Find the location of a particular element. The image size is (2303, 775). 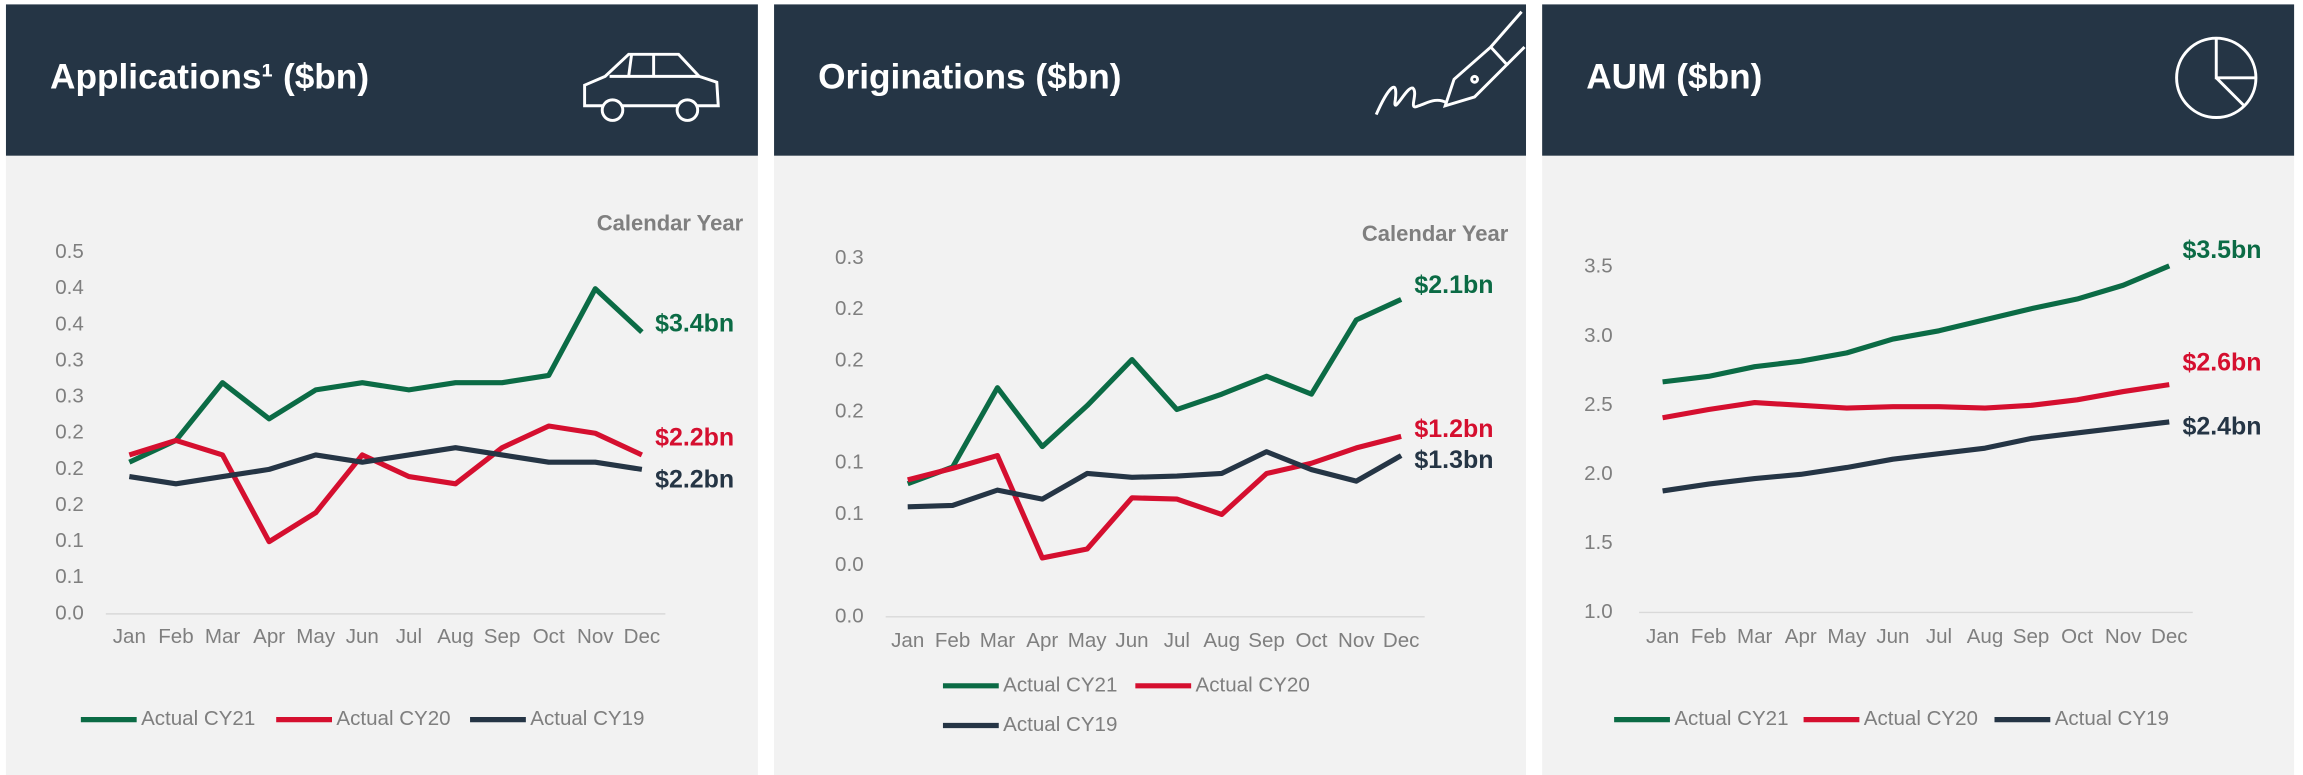

pie-icon is located at coordinates (2216, 77).